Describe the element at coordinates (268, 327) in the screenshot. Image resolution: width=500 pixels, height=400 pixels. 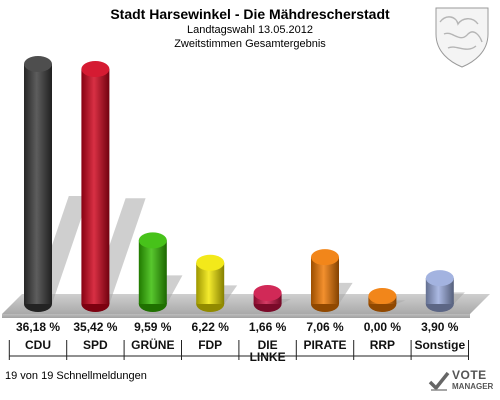
I see `value-label: 1,66 %` at that location.